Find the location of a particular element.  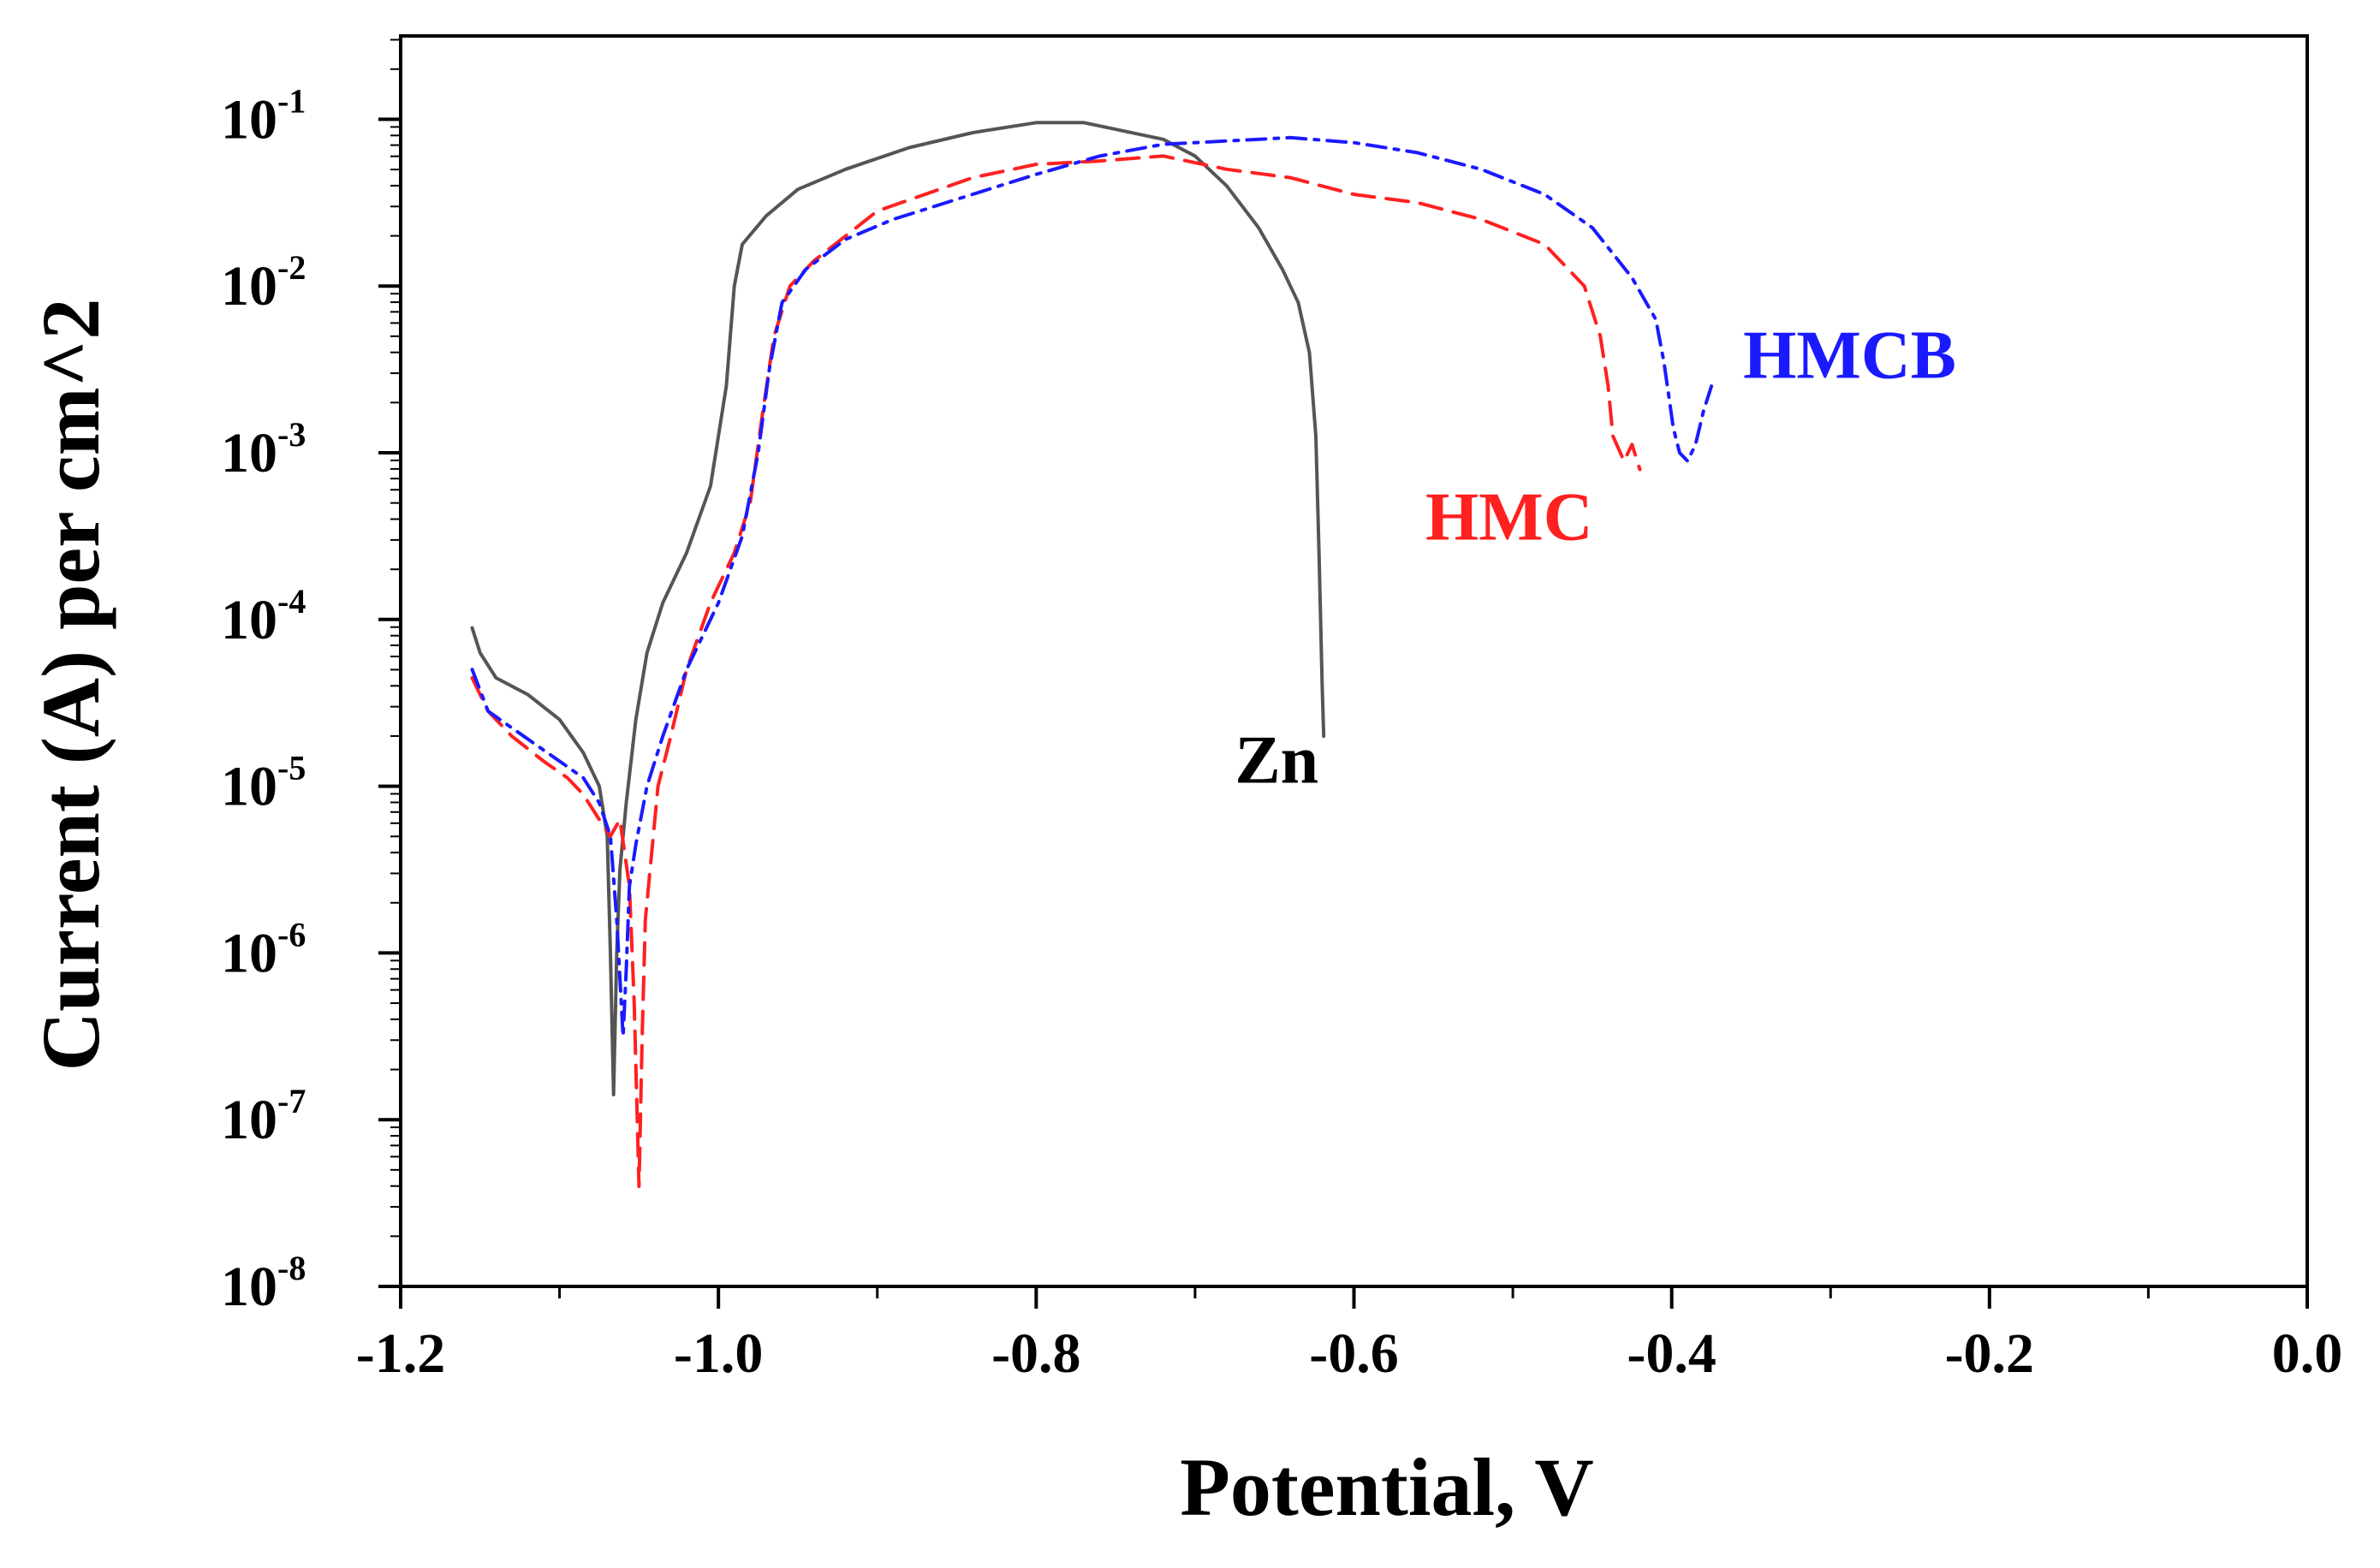

series-label-hmc: HMC is located at coordinates (1509, 517).